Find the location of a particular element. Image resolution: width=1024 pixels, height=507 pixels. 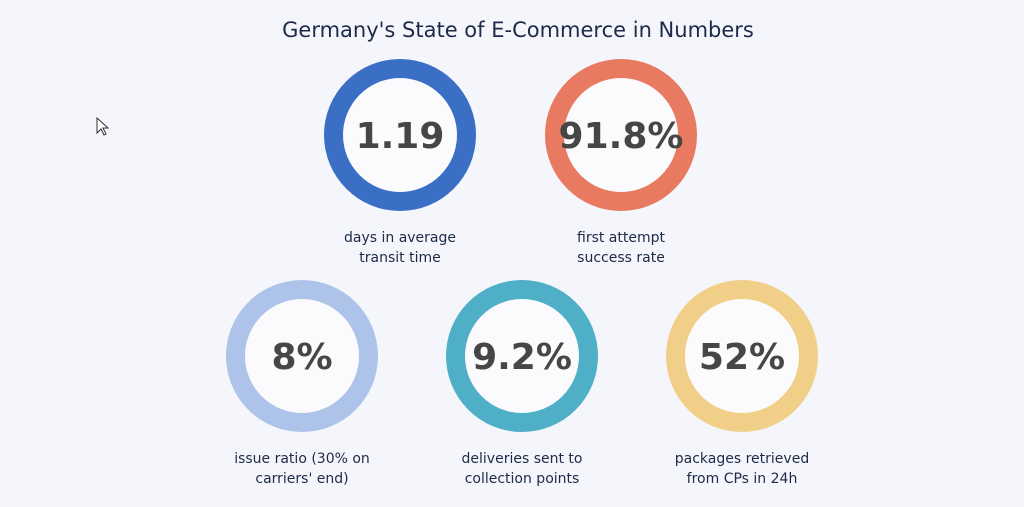

stat-value: 1.19 is located at coordinates (400, 136).